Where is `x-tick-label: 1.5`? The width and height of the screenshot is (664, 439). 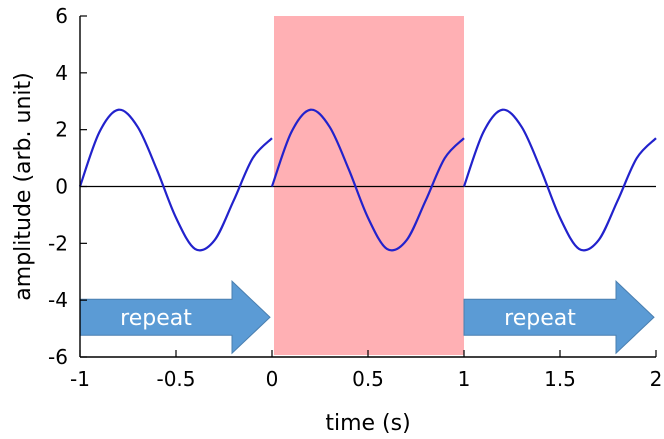 x-tick-label: 1.5 is located at coordinates (560, 379).